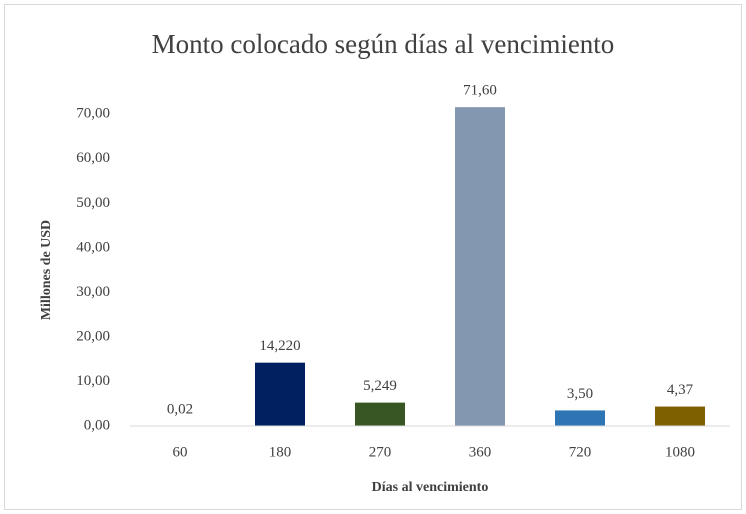  I want to click on x-tick-label: 1080, so click(680, 452).